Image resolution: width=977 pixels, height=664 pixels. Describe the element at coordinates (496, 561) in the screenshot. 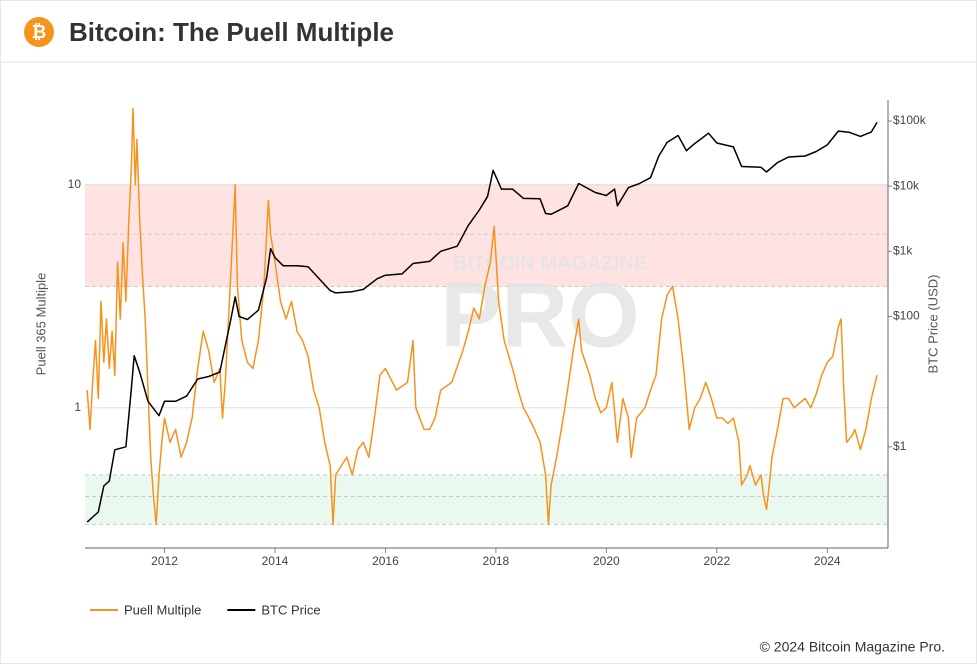

I see `x-tick-label: 2018` at that location.